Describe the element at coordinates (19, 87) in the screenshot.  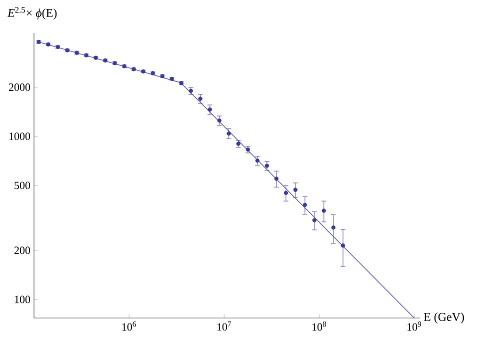
I see `y-tick-label: 2000` at that location.